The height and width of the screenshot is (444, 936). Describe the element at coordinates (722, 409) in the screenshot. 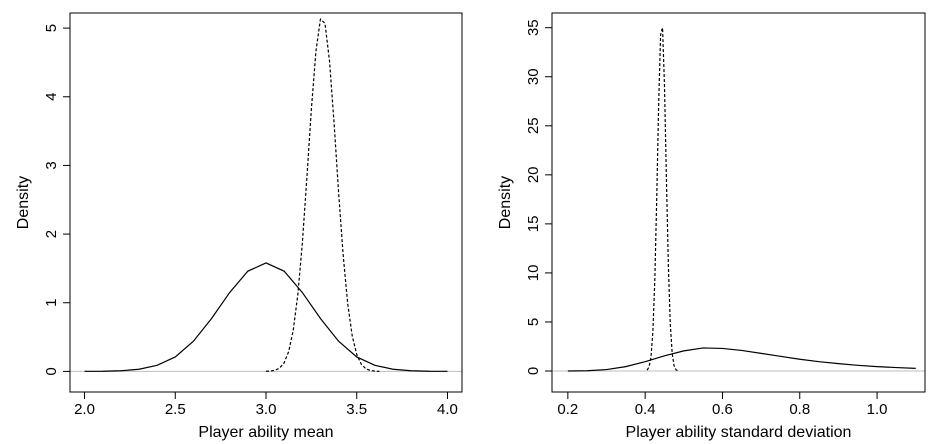

I see `x-tick-label: 0.6` at that location.